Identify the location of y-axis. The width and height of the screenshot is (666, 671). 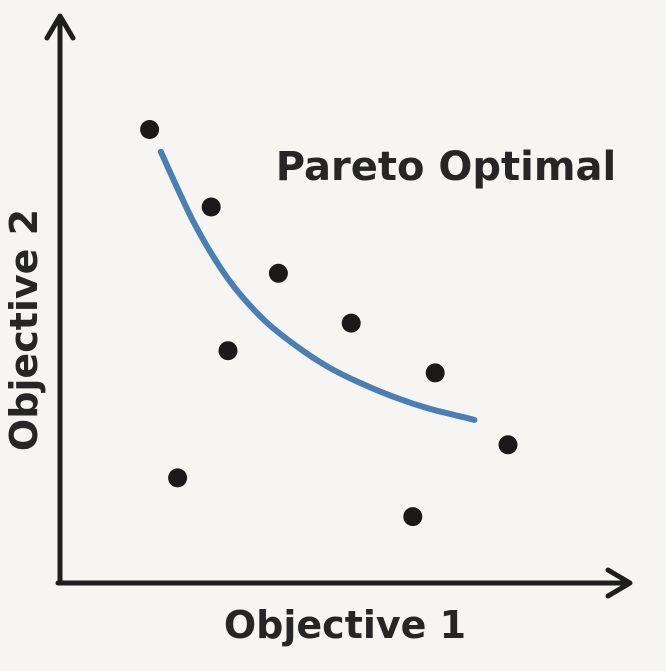
(60, 299).